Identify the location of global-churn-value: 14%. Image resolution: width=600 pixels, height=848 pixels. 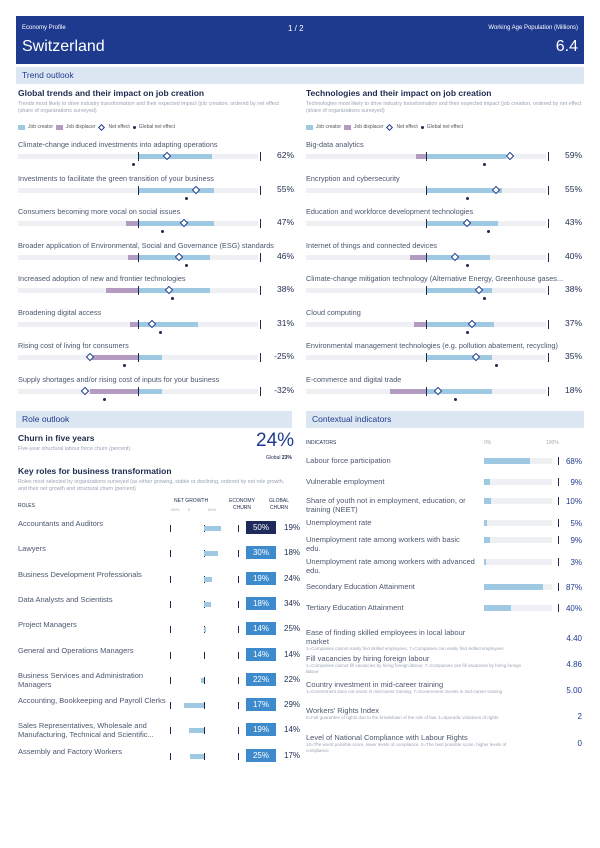
(292, 730).